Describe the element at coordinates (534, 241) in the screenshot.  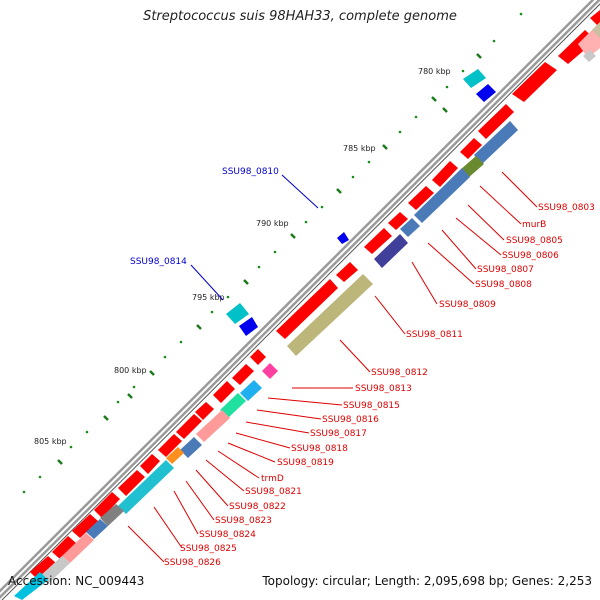
I see `label-ssu98-0805: SSU98_0805` at that location.